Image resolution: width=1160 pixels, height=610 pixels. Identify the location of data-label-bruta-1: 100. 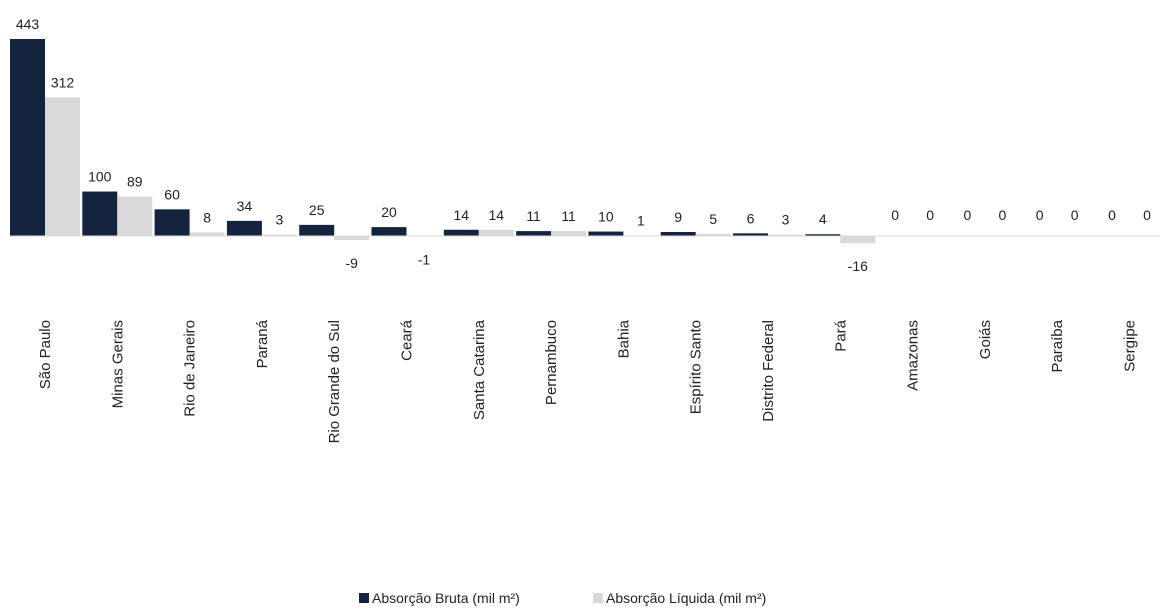
(100, 177).